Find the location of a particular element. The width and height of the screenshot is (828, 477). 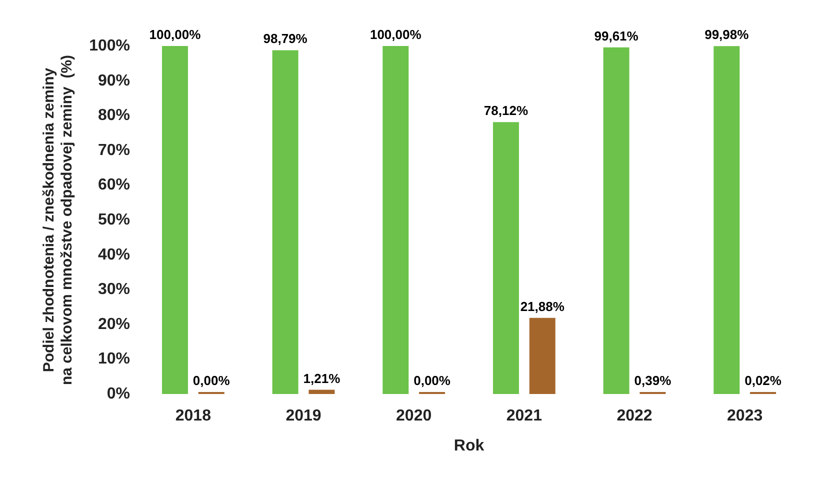

x-tick-label: 2018 is located at coordinates (193, 416).